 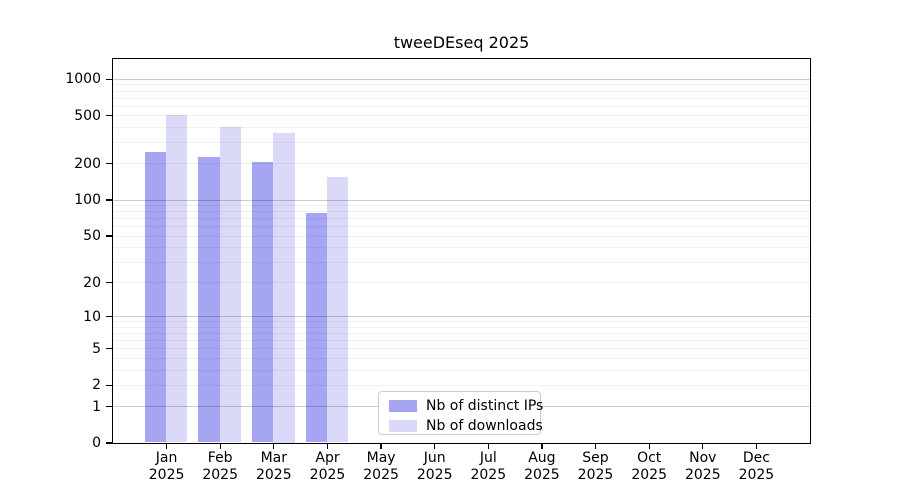 I want to click on x-tick-label: Jan 2025, so click(x=167, y=467).